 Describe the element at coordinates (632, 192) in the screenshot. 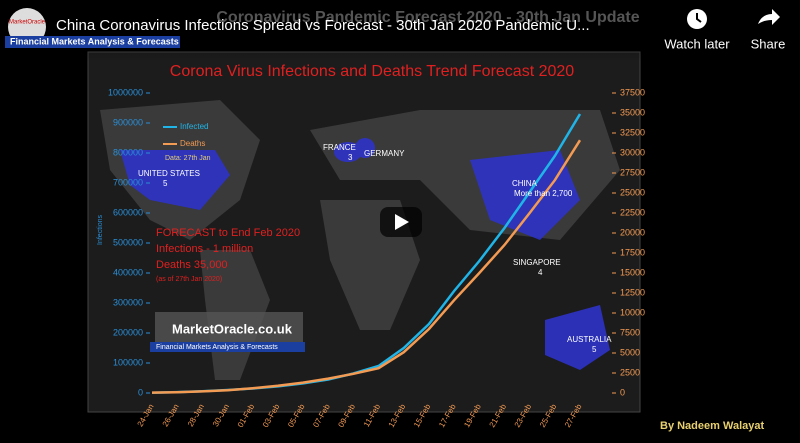

I see `y2-tick-label: 25000` at that location.